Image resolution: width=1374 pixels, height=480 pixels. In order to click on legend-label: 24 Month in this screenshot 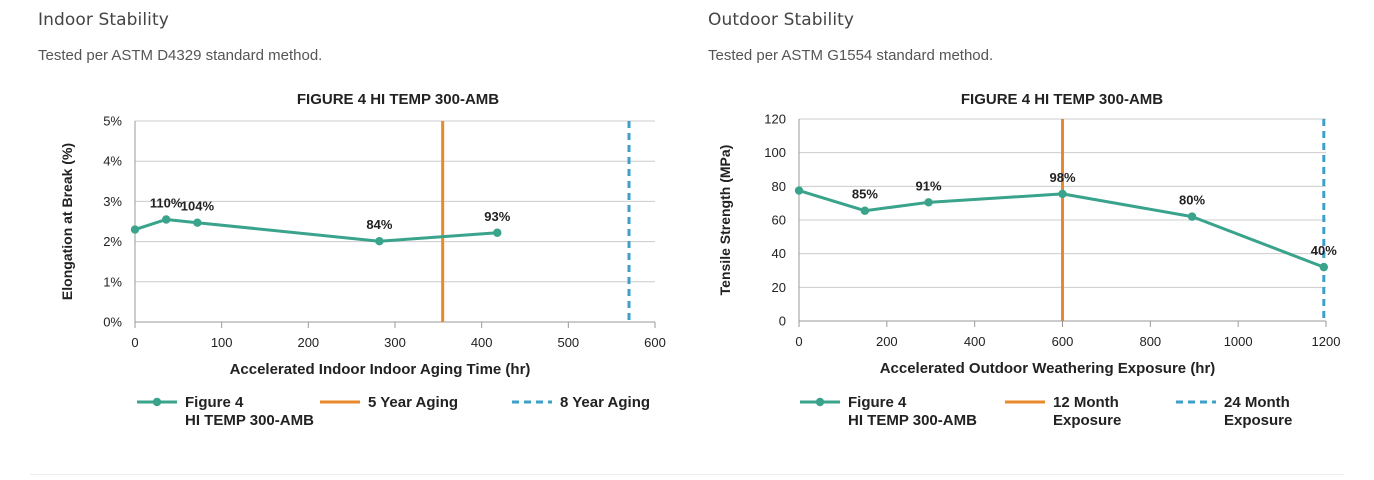, I will do `click(1257, 402)`.